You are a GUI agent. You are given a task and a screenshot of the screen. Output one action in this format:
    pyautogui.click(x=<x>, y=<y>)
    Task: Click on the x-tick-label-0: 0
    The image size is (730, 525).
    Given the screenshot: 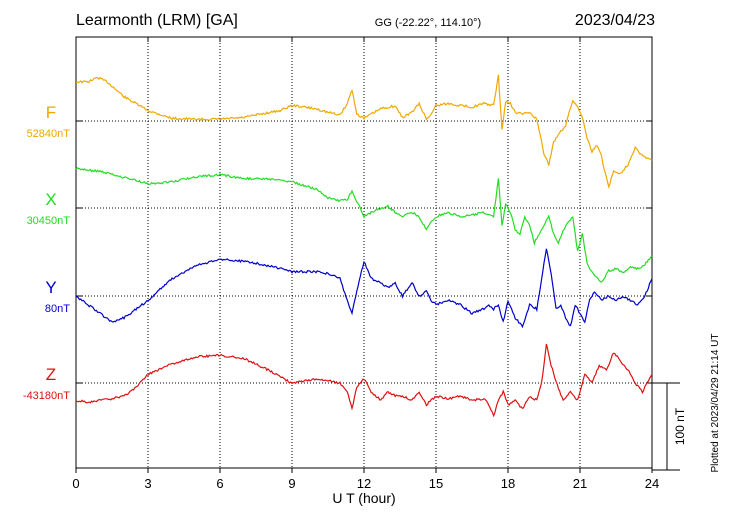 What is the action you would take?
    pyautogui.click(x=75, y=483)
    